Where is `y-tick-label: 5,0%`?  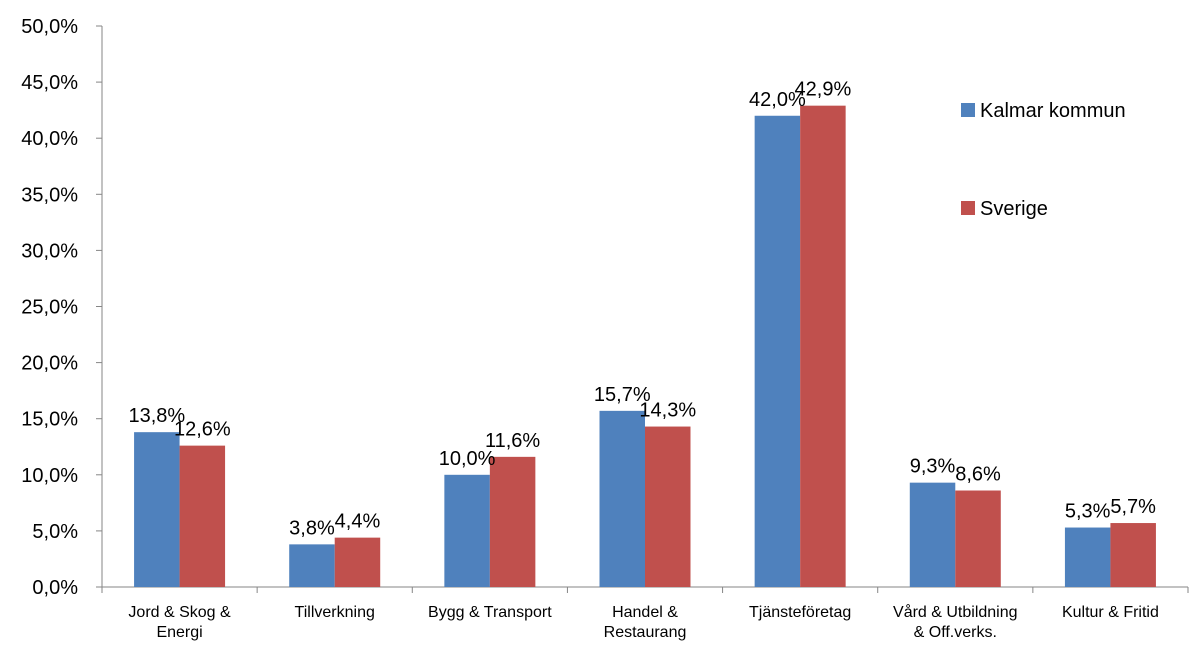 y-tick-label: 5,0% is located at coordinates (55, 532).